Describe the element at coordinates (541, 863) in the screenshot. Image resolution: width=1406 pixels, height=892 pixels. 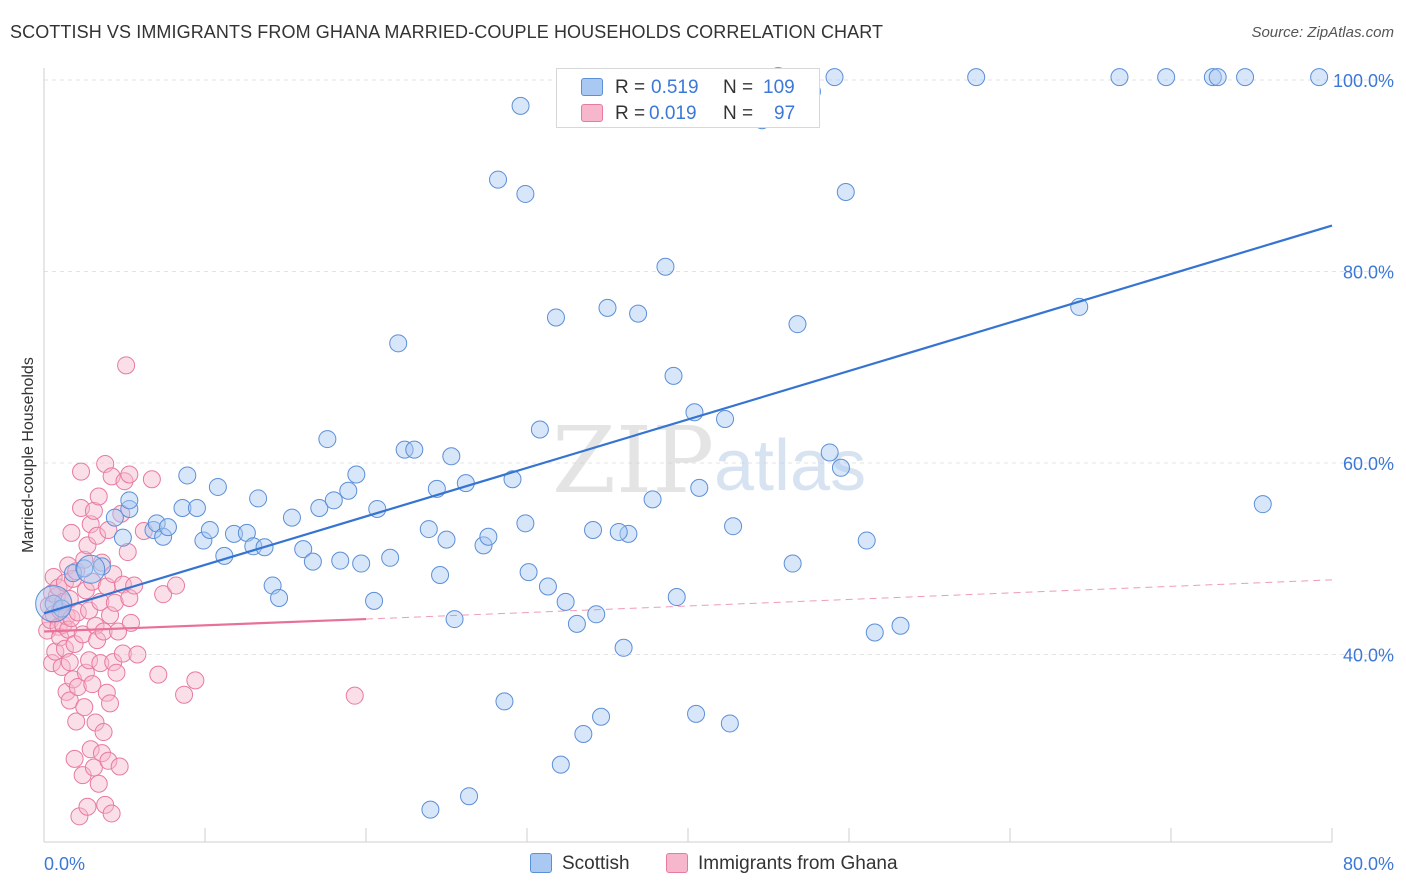
I see `legend-scottish-swatch` at that location.